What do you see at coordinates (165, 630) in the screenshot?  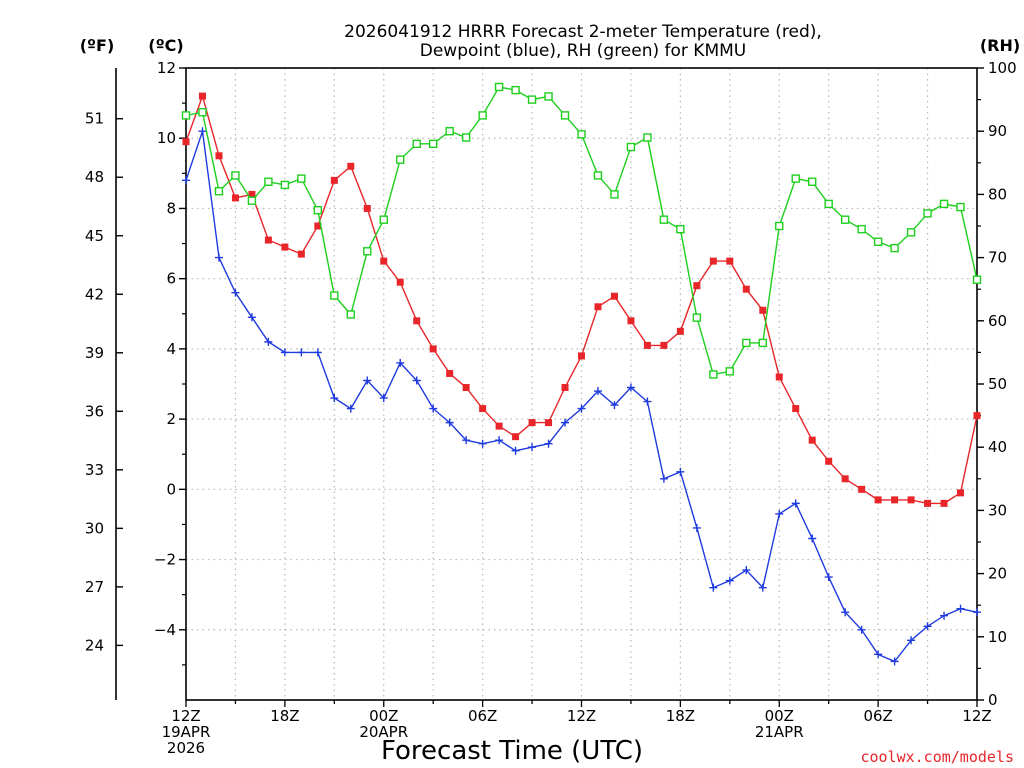 I see `celsius-tick-label: −4` at bounding box center [165, 630].